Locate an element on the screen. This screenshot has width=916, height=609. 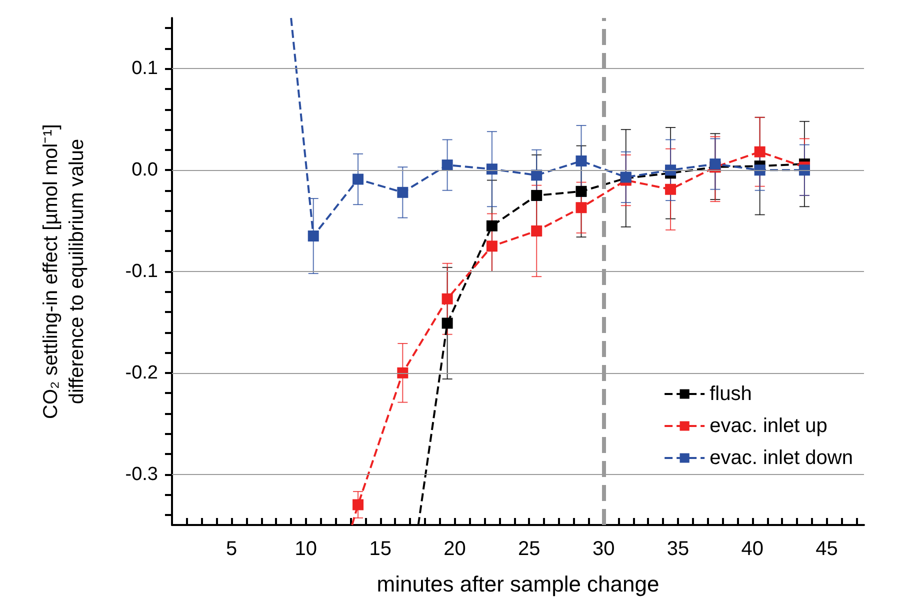
x-tick-label: 45 is located at coordinates (827, 549).